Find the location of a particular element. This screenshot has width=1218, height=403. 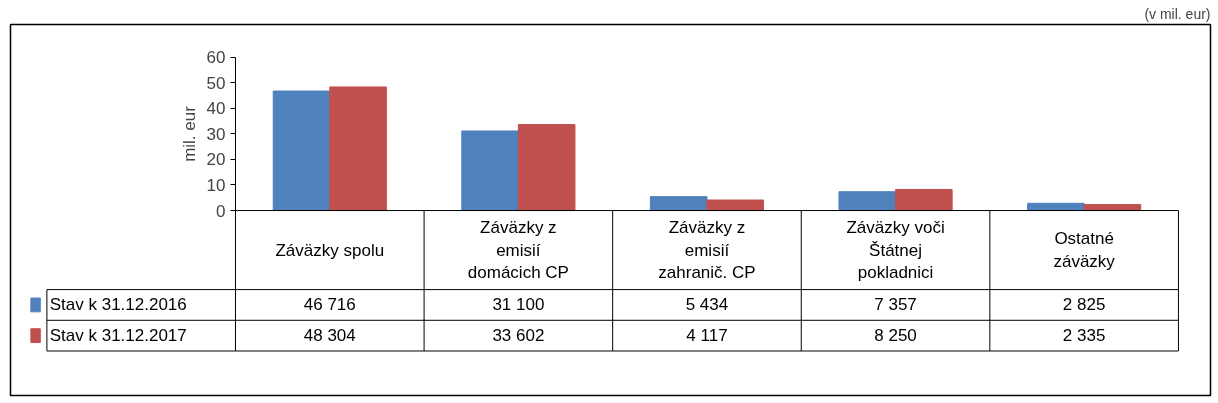

text: 7 357 is located at coordinates (895, 305).